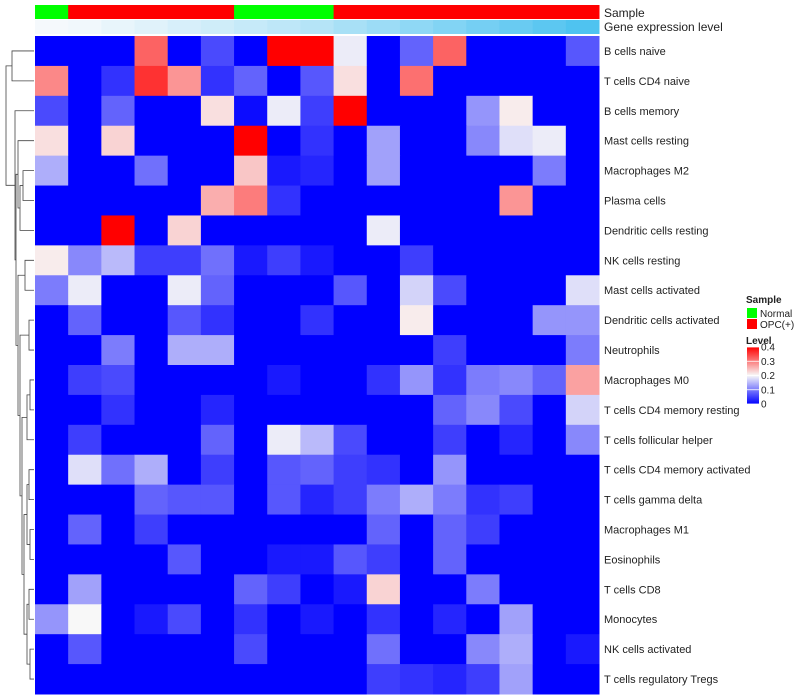  Describe the element at coordinates (350, 12) in the screenshot. I see `sample-annotation-cell` at that location.